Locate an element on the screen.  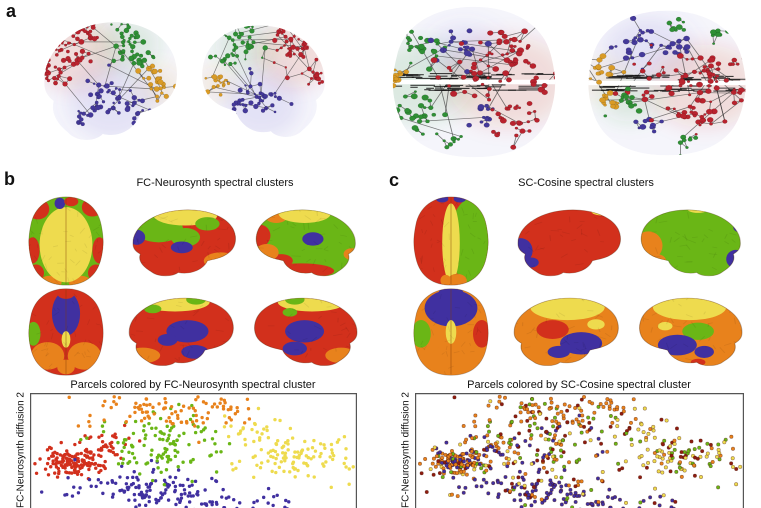
panel-b-title: FC-Neurosynth spectral clusters is located at coordinates (215, 183).